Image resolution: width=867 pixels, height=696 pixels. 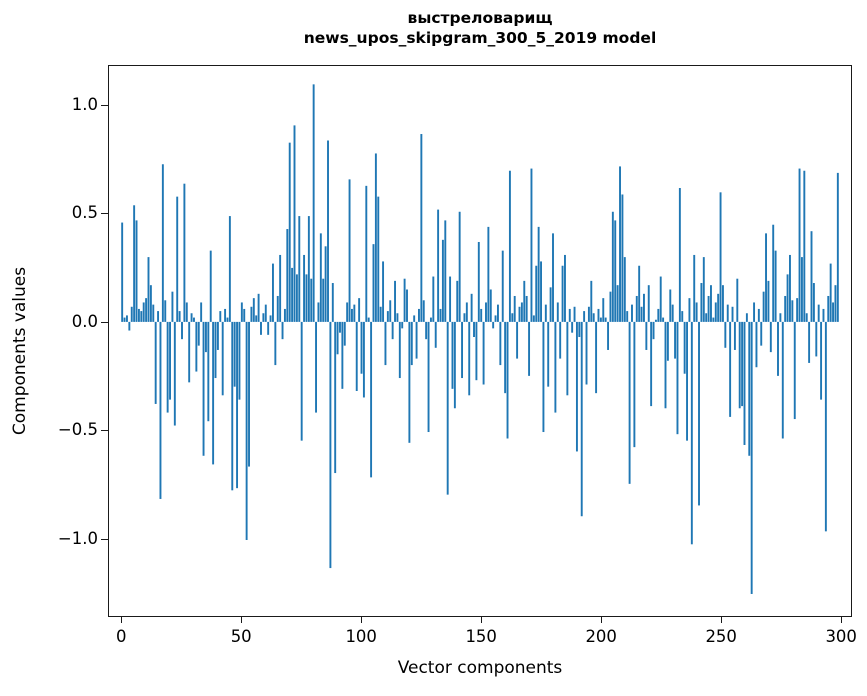 What do you see at coordinates (64, 348) in the screenshot?
I see `y-axis-tick-labels: 1.0 0.5 0.0 −0.5 −1.0` at bounding box center [64, 348].